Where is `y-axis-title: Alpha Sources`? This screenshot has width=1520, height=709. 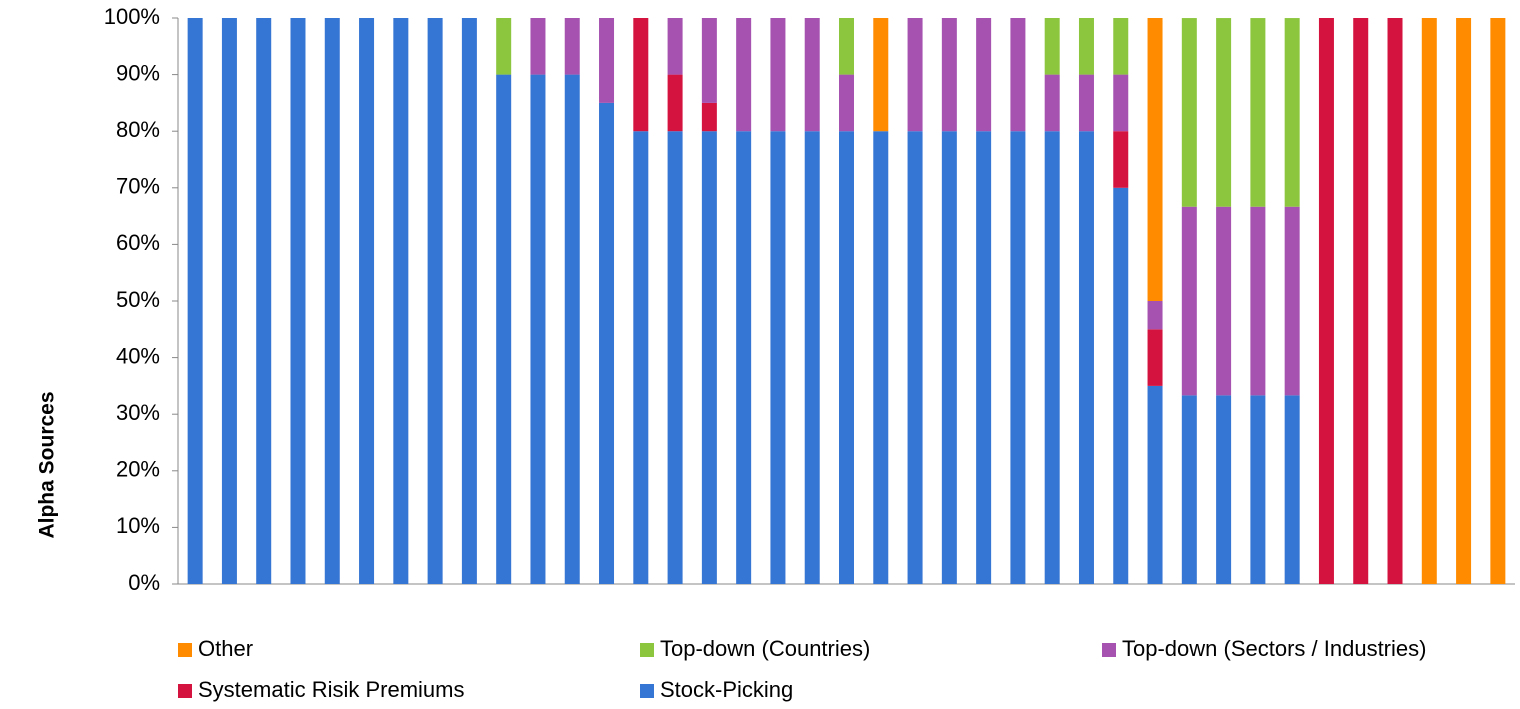 y-axis-title: Alpha Sources is located at coordinates (47, 464).